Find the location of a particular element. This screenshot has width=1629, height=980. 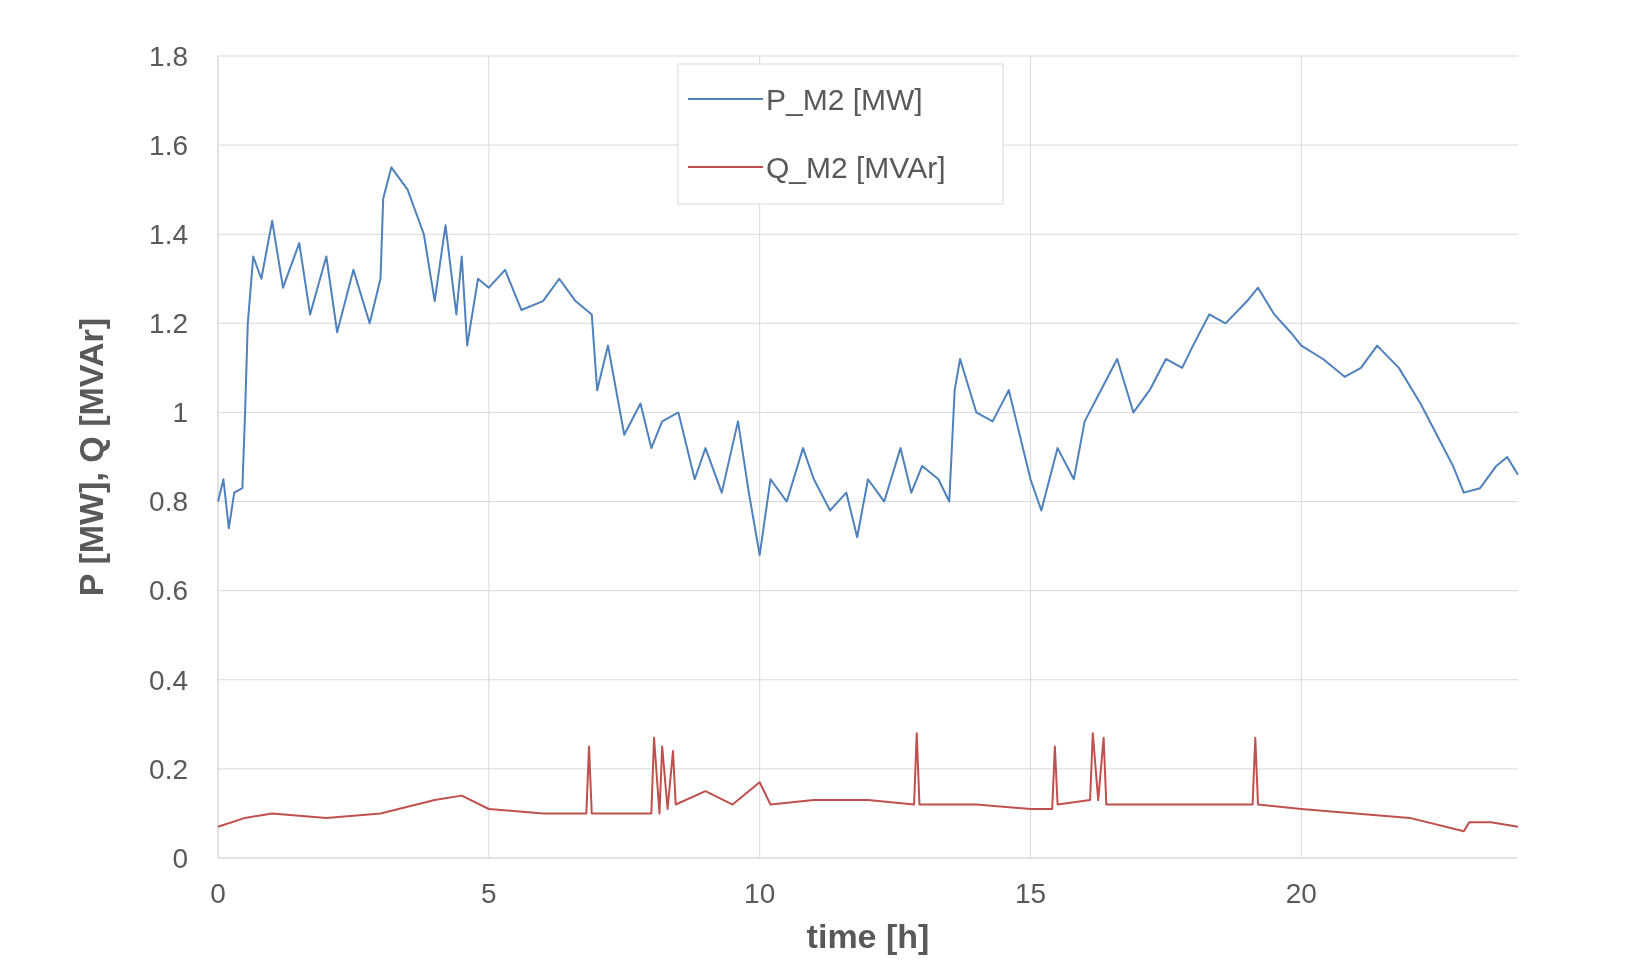

legend-label: Q_M2 [MVAr] is located at coordinates (856, 167).